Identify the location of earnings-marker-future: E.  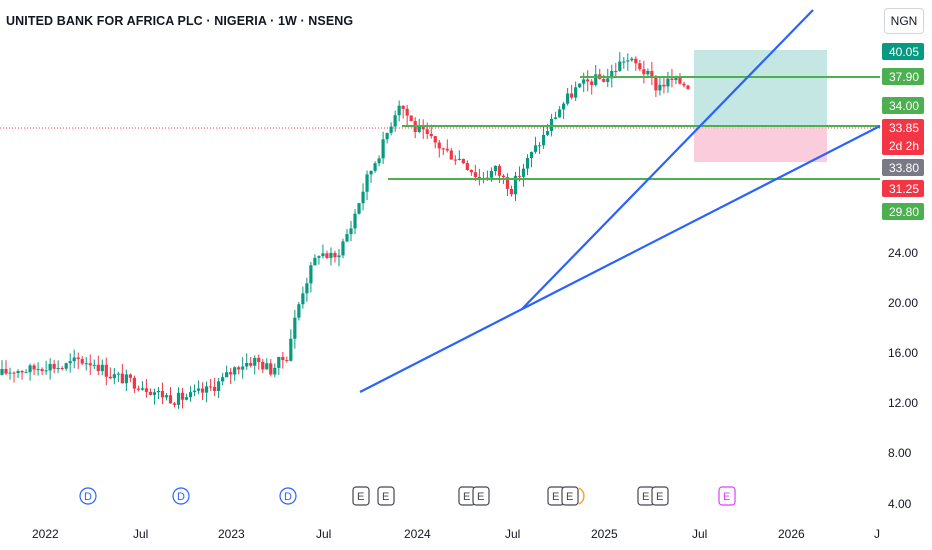
(727, 496).